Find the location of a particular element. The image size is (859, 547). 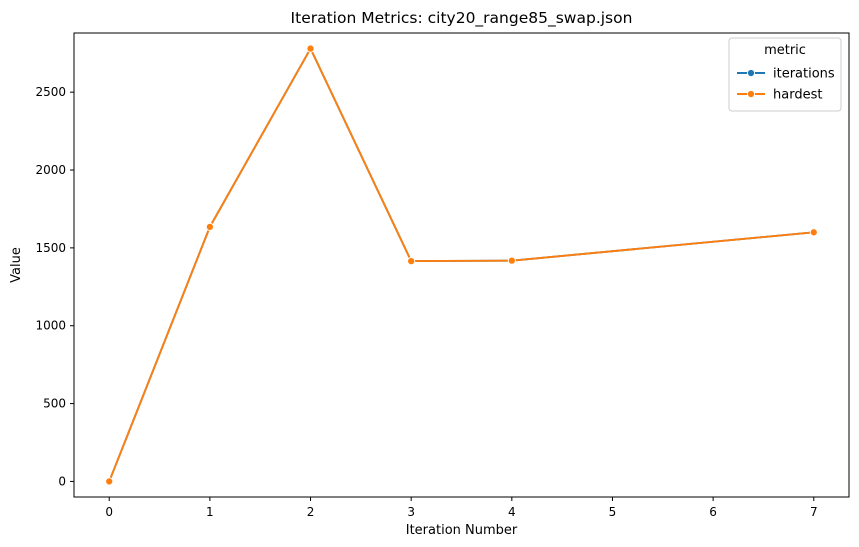

y-tick-label: 500 is located at coordinates (54, 404).